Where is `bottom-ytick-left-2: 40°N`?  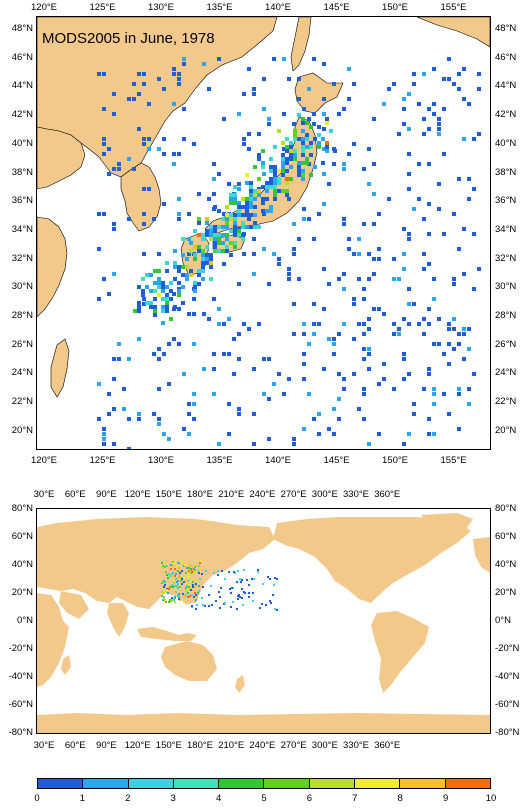
bottom-ytick-left-2: 40°N is located at coordinates (22, 564).